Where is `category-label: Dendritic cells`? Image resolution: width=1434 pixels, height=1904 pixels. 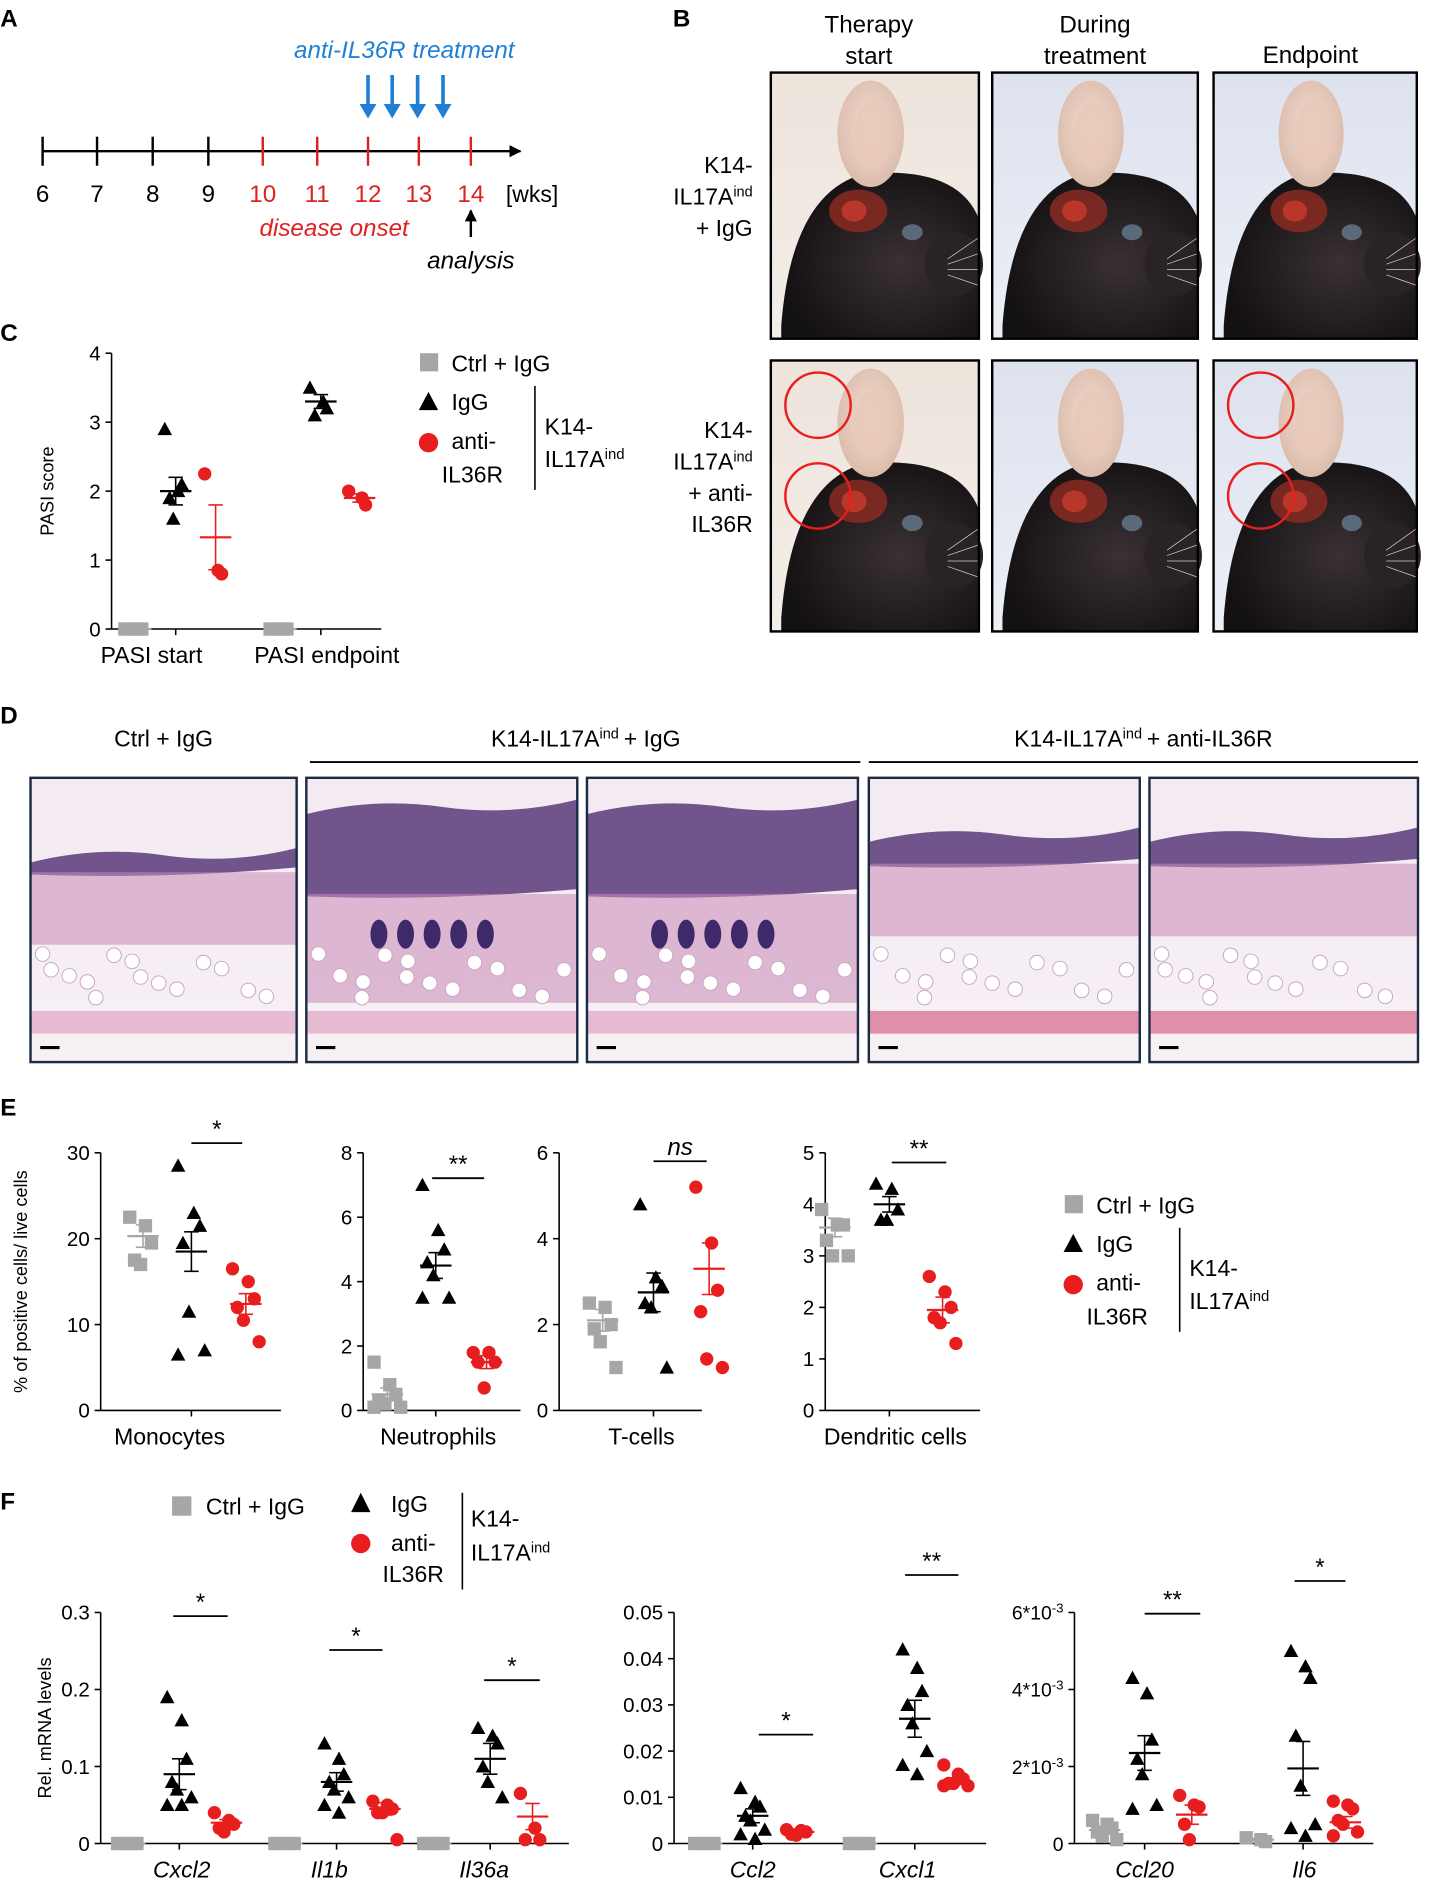 category-label: Dendritic cells is located at coordinates (895, 1436).